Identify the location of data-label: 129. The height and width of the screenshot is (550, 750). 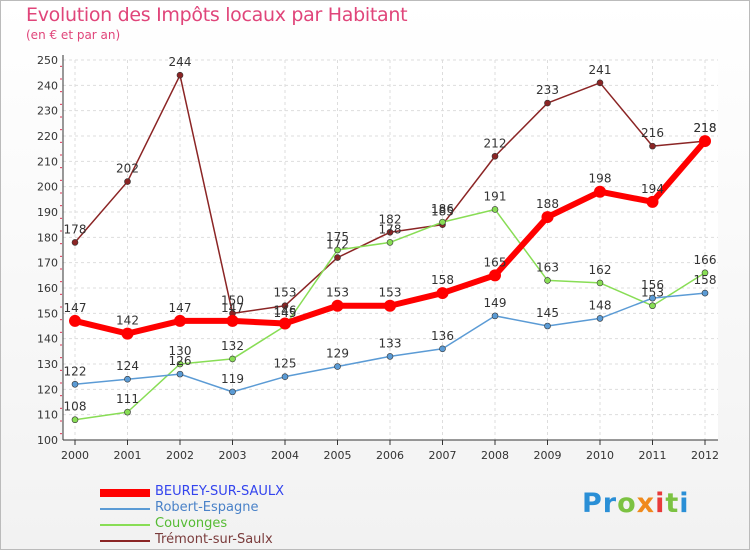
(337, 354).